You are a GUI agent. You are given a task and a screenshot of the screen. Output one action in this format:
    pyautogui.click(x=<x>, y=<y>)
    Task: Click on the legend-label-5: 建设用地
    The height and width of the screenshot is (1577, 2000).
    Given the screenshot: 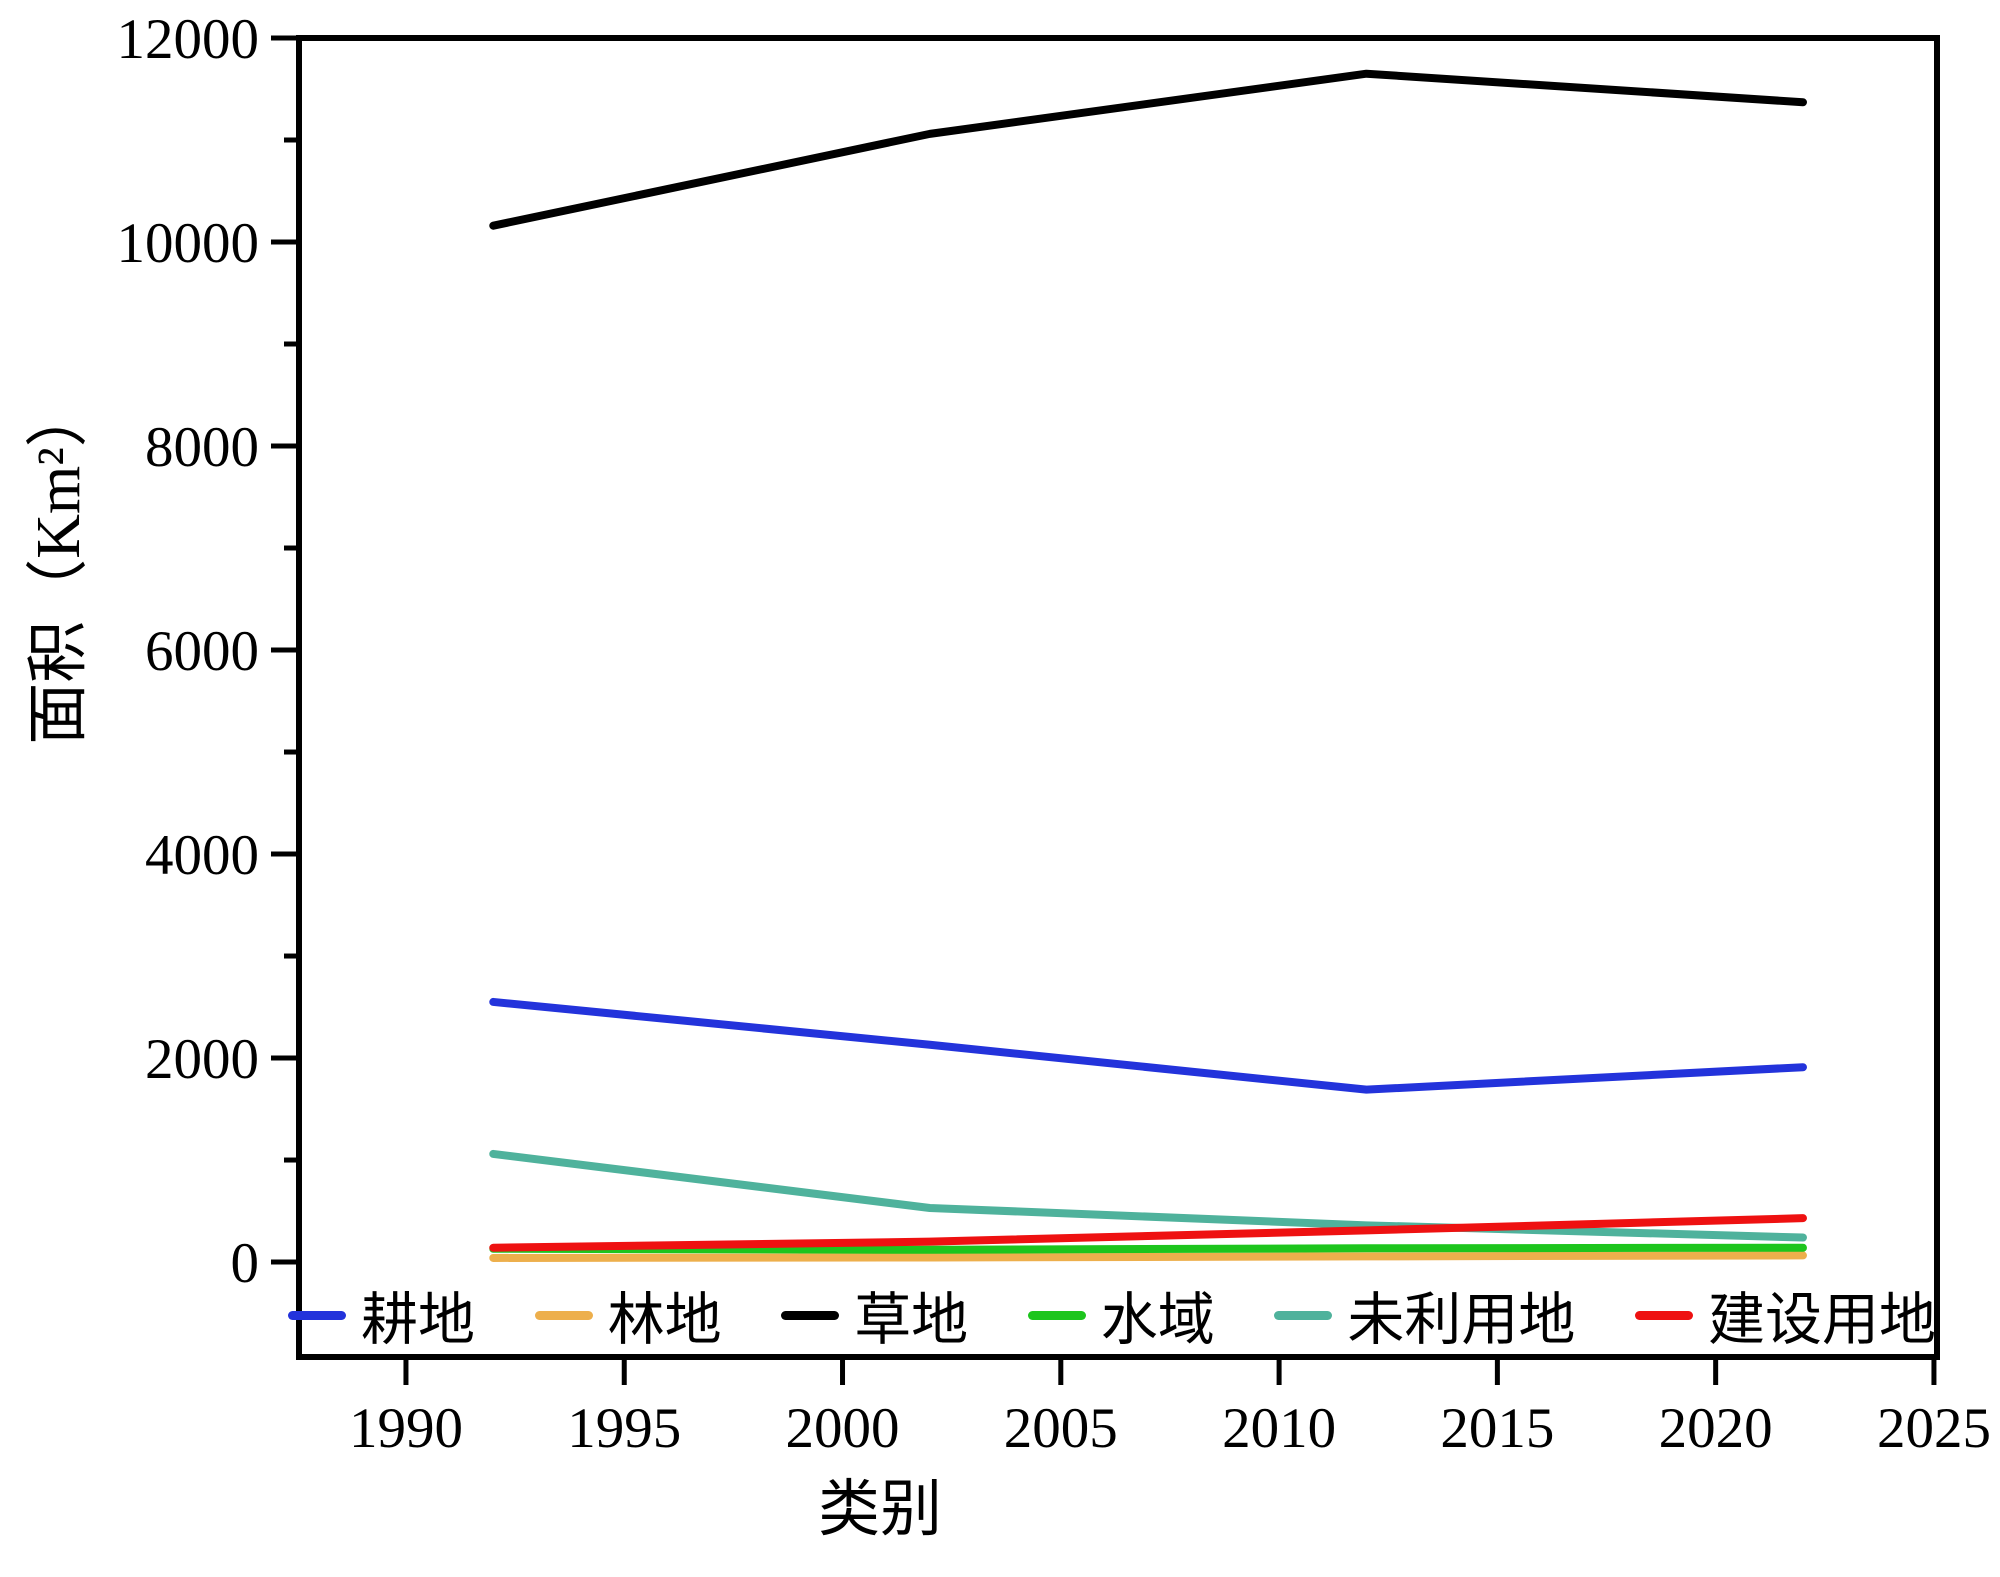 What is the action you would take?
    pyautogui.click(x=1821, y=1320)
    